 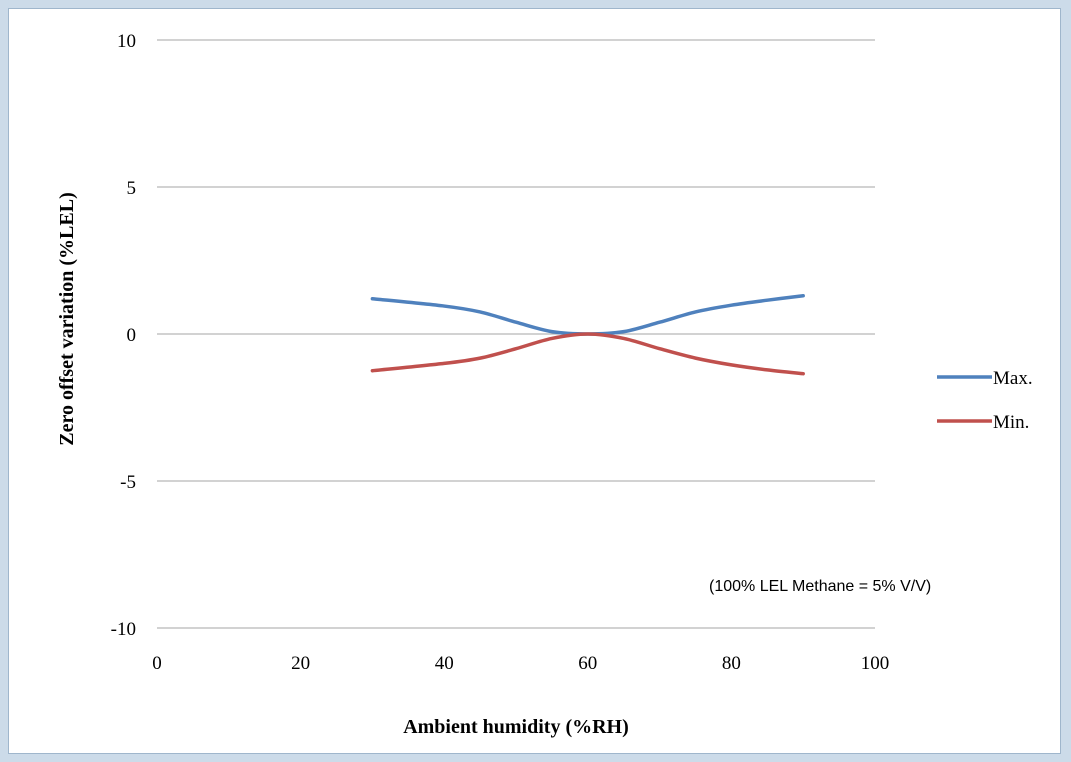 What do you see at coordinates (67, 319) in the screenshot?
I see `y-axis-title: Zero offset variation (%LEL)` at bounding box center [67, 319].